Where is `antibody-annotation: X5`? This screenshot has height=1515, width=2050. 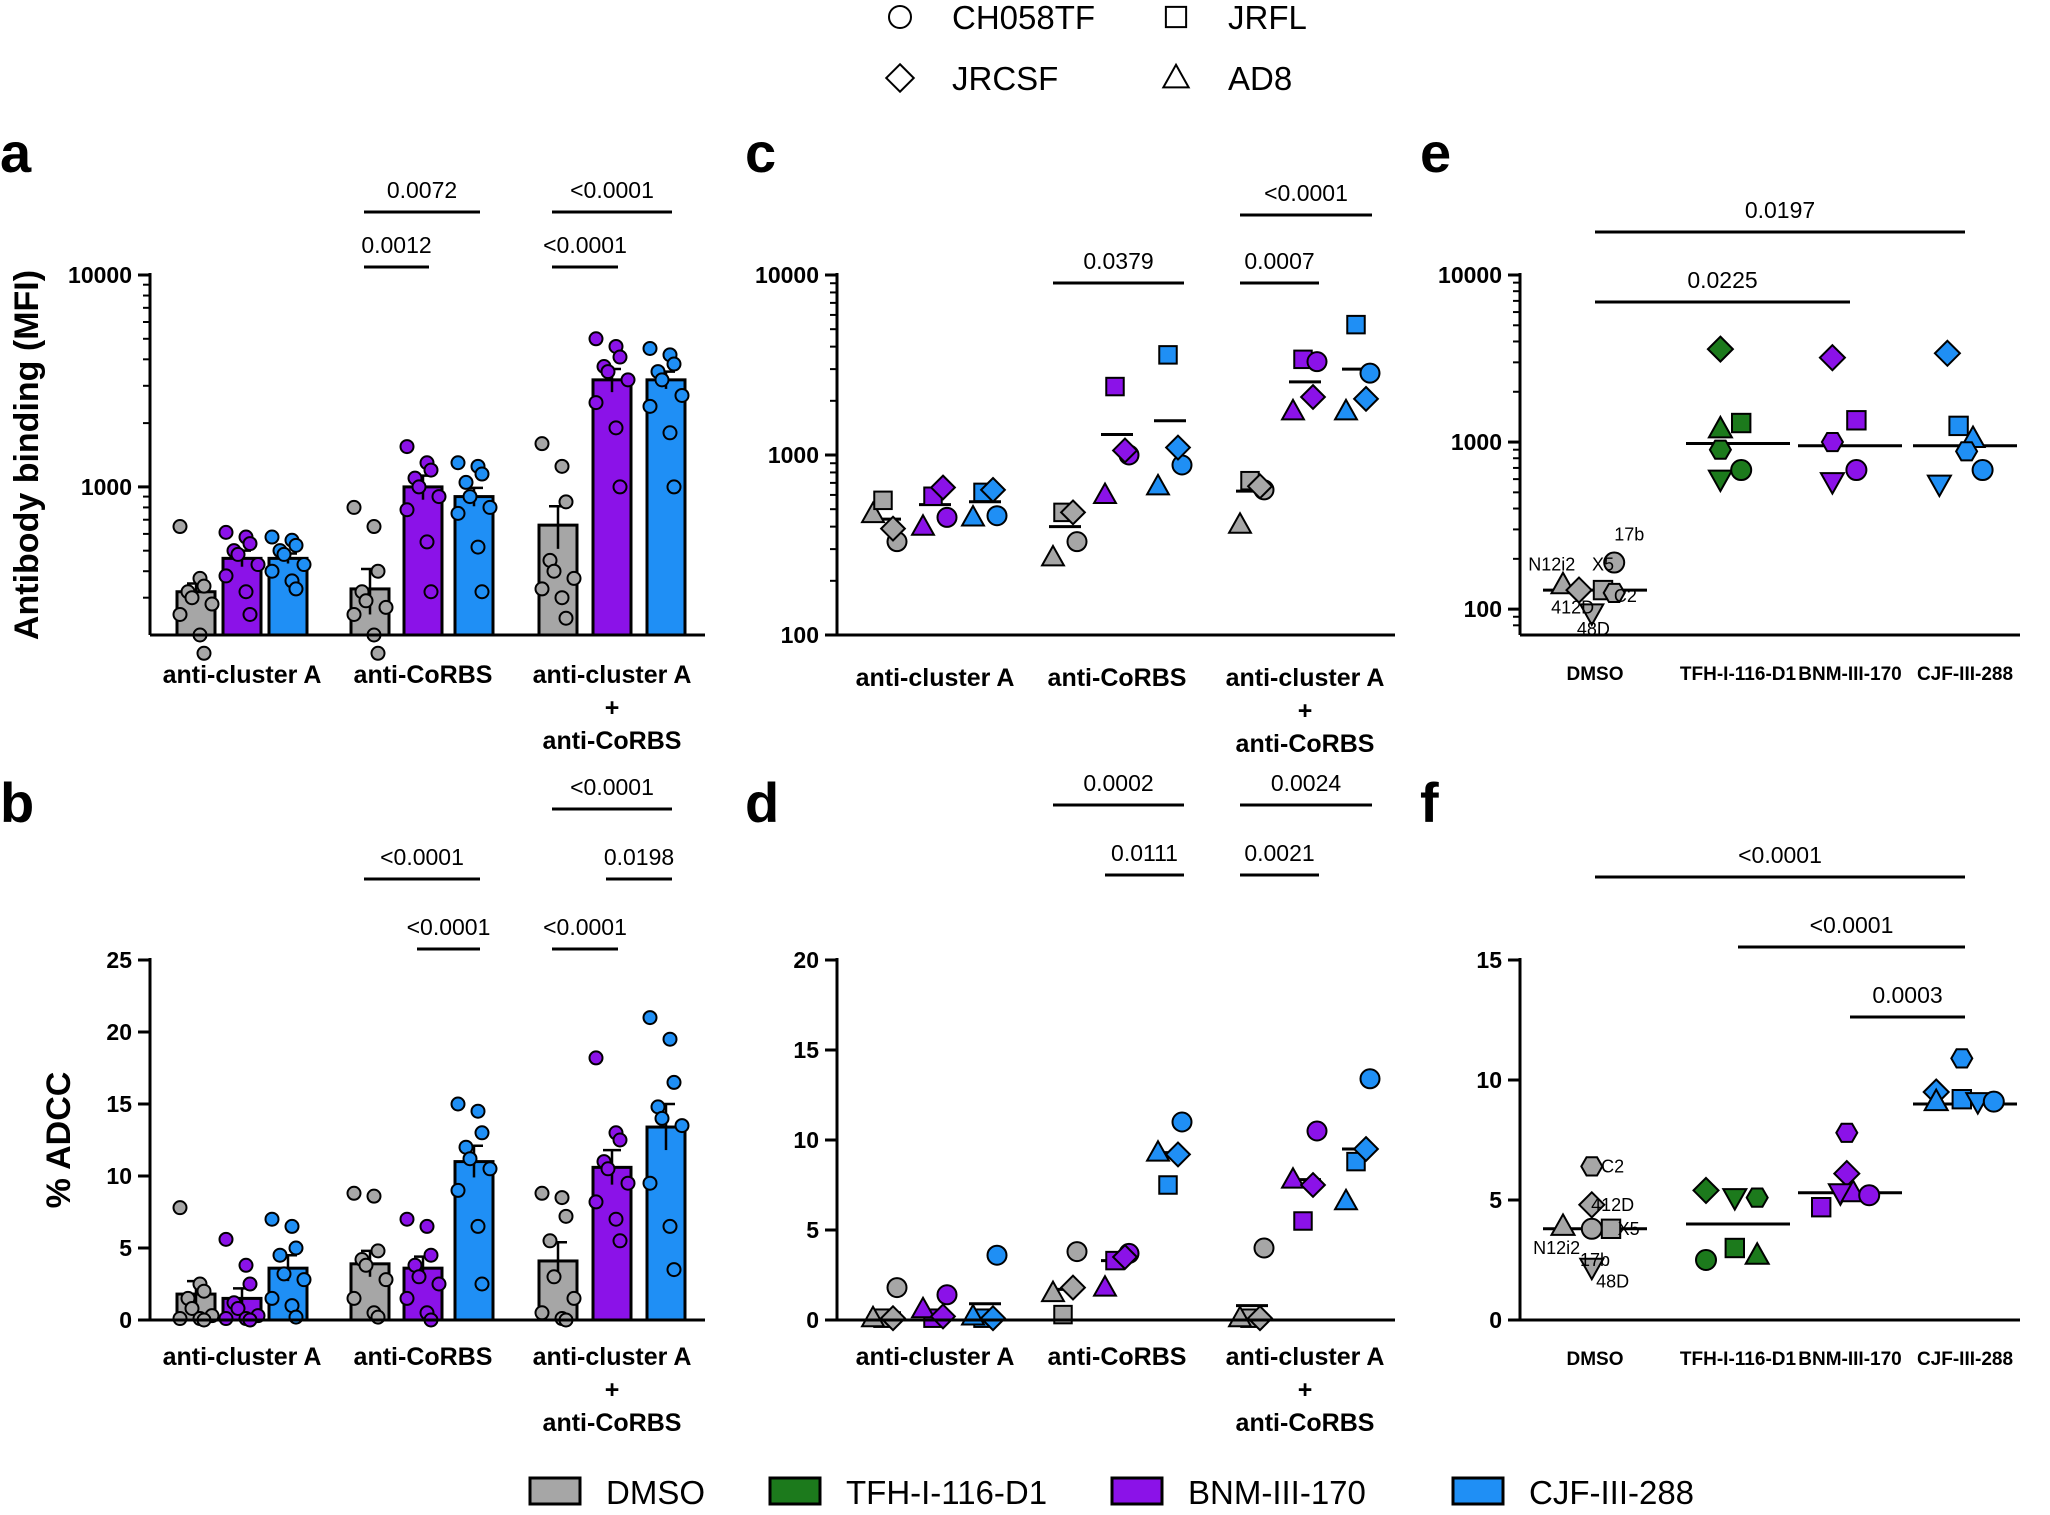 antibody-annotation: X5 is located at coordinates (1603, 564).